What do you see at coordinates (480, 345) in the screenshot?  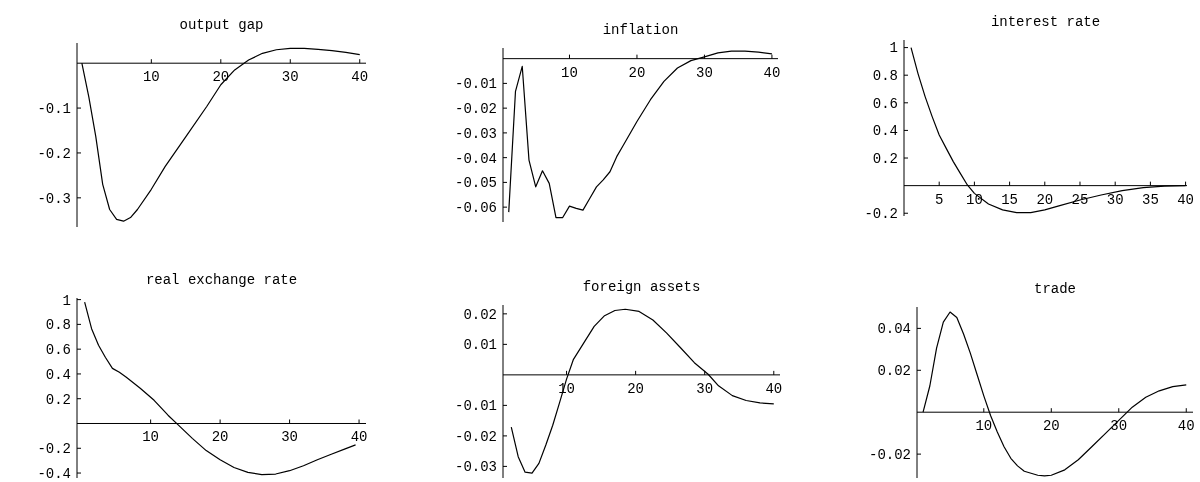 I see `y-tick-label: 0.01` at bounding box center [480, 345].